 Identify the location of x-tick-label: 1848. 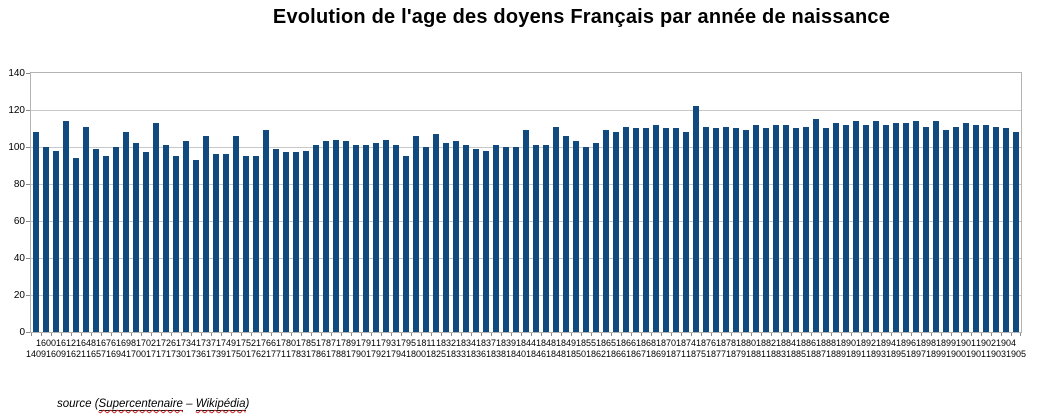
(556, 353).